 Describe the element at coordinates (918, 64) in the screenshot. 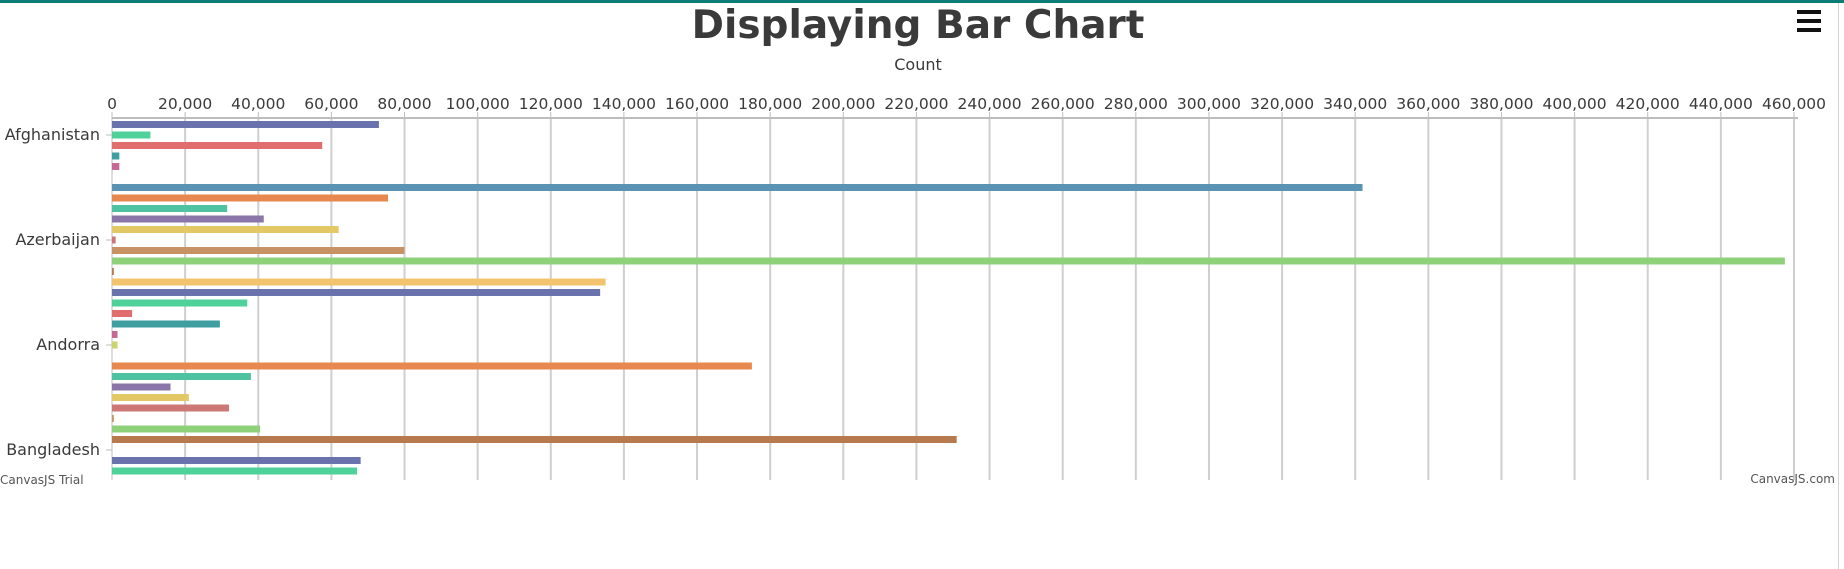

I see `value-axis-title: Count` at that location.